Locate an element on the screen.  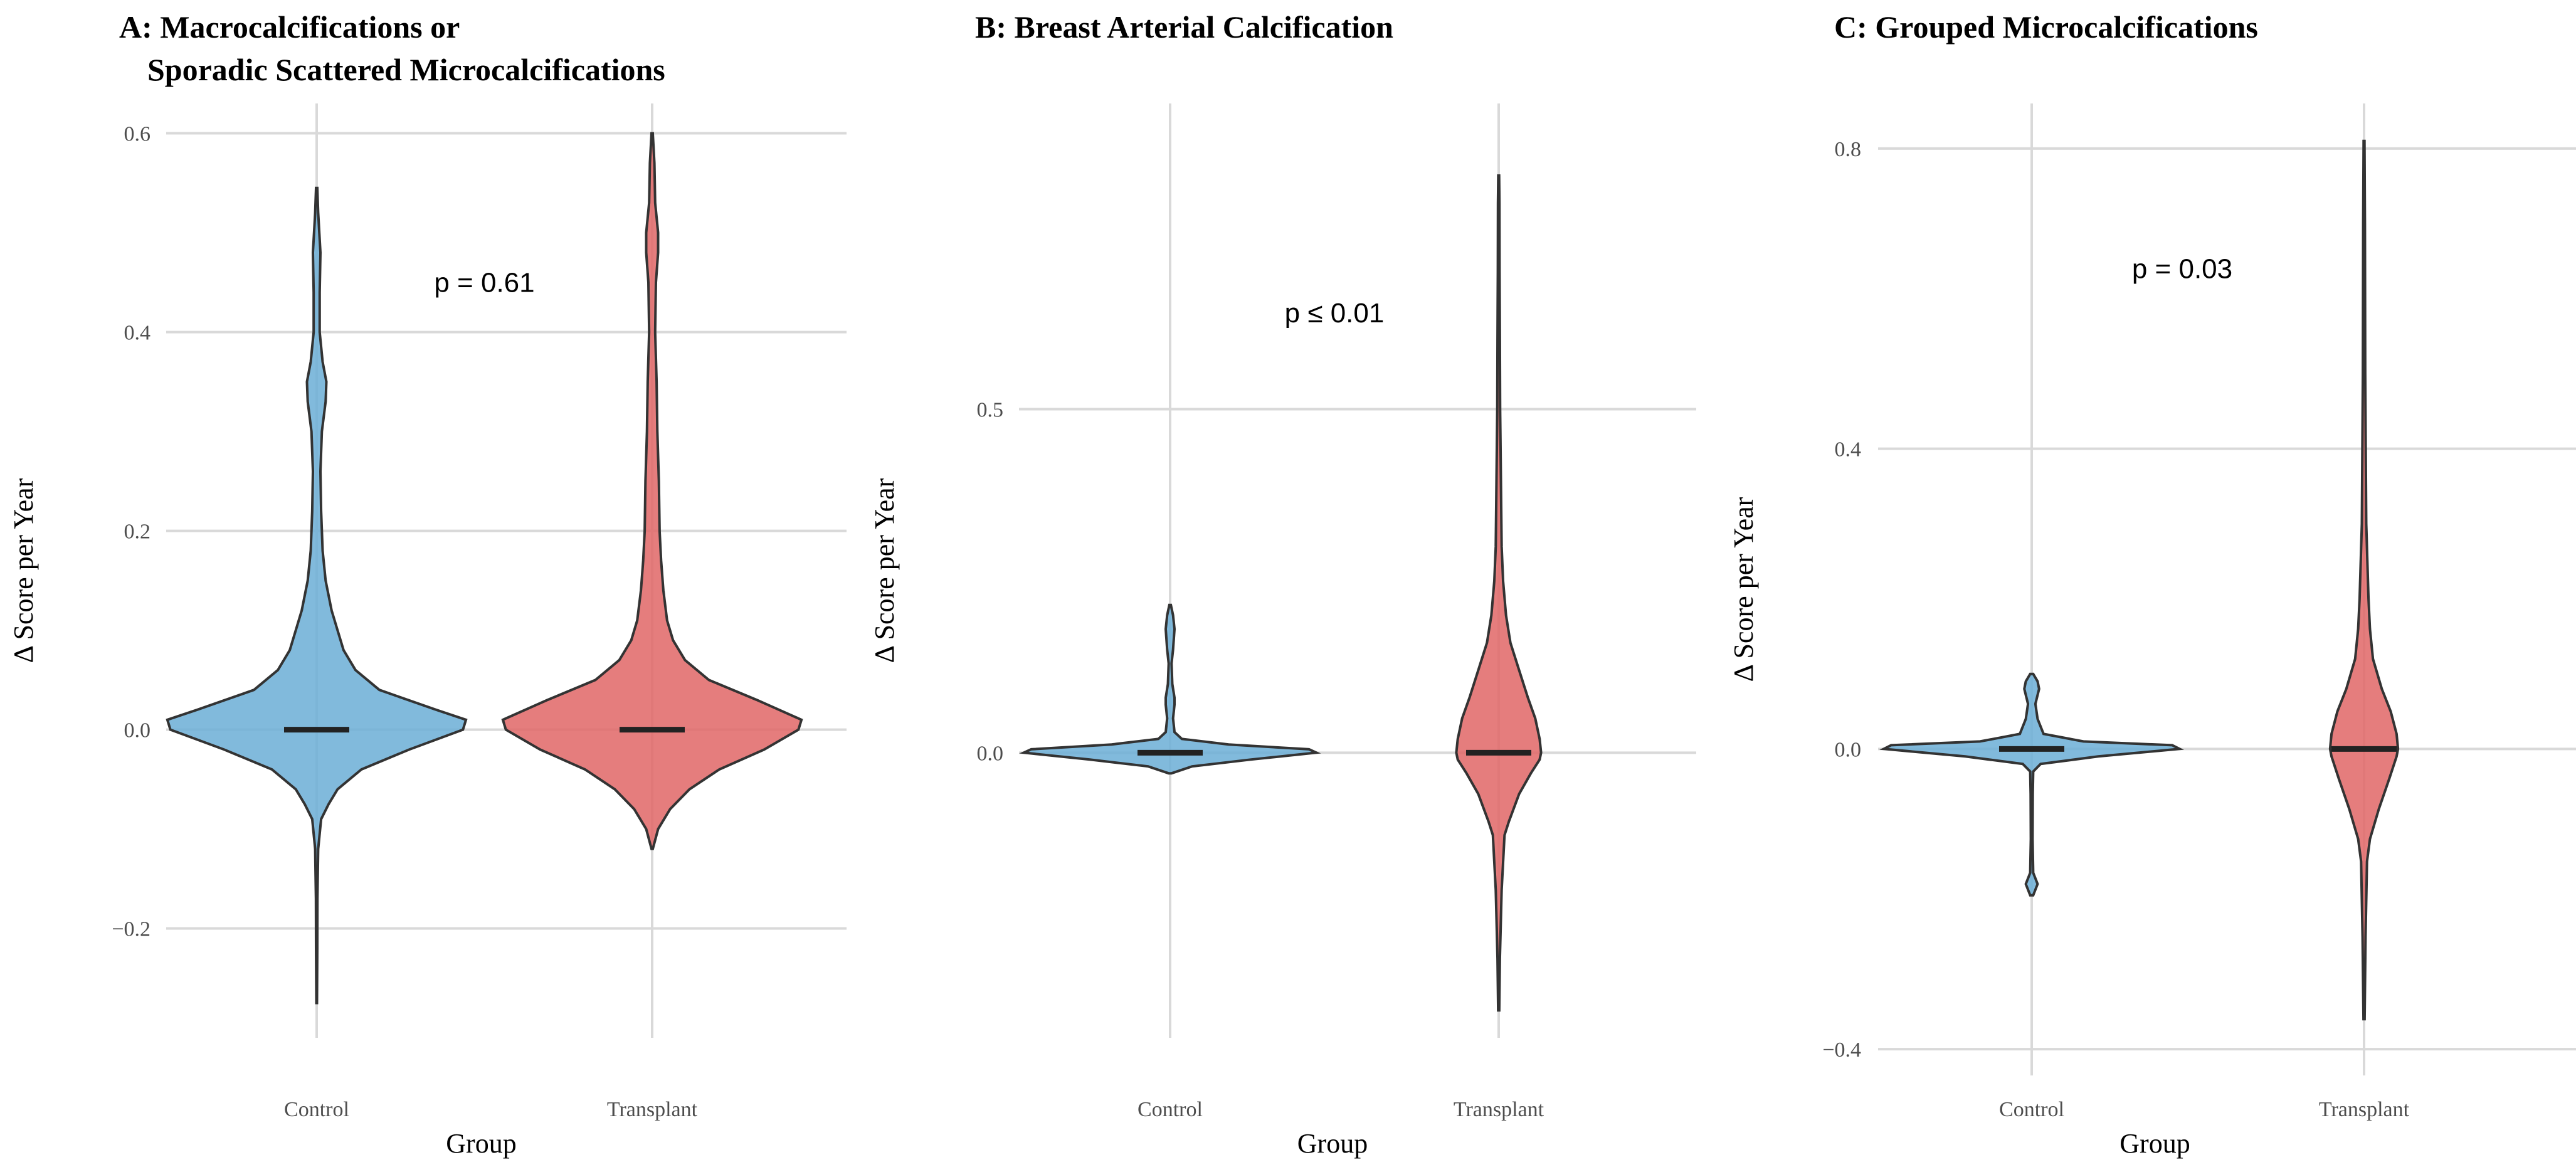
y-tick-label: 0.2 is located at coordinates (137, 532).